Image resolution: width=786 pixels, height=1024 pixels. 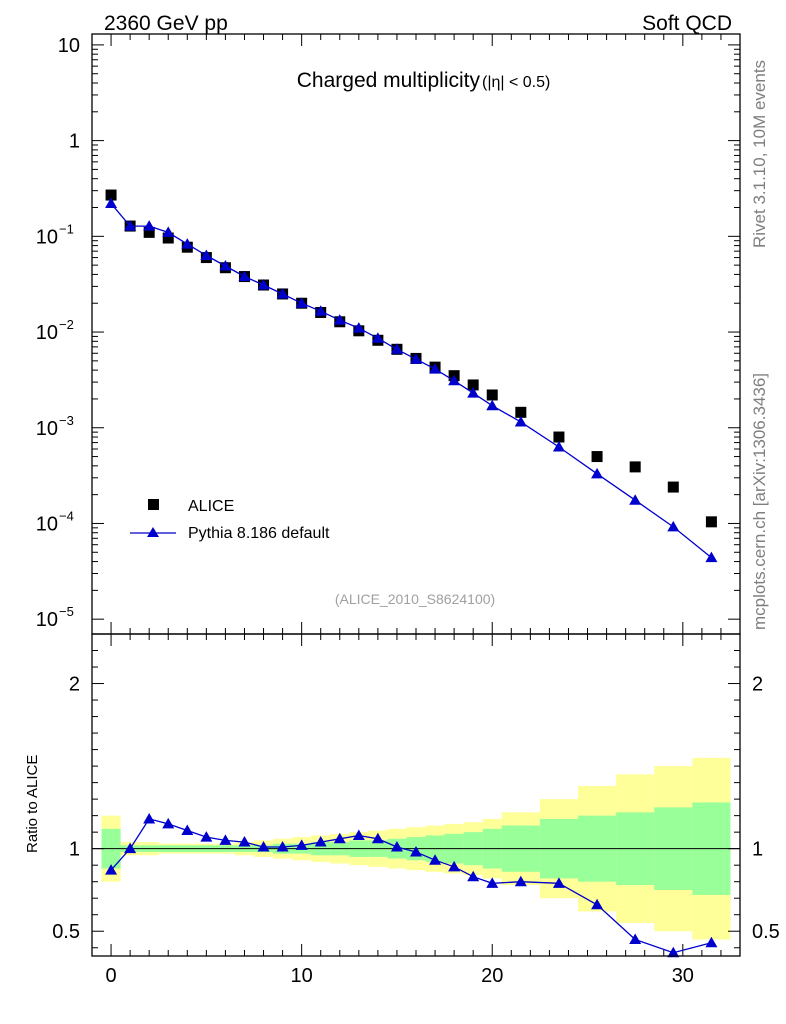 I want to click on main-title: Charged multiplicity, so click(x=389, y=80).